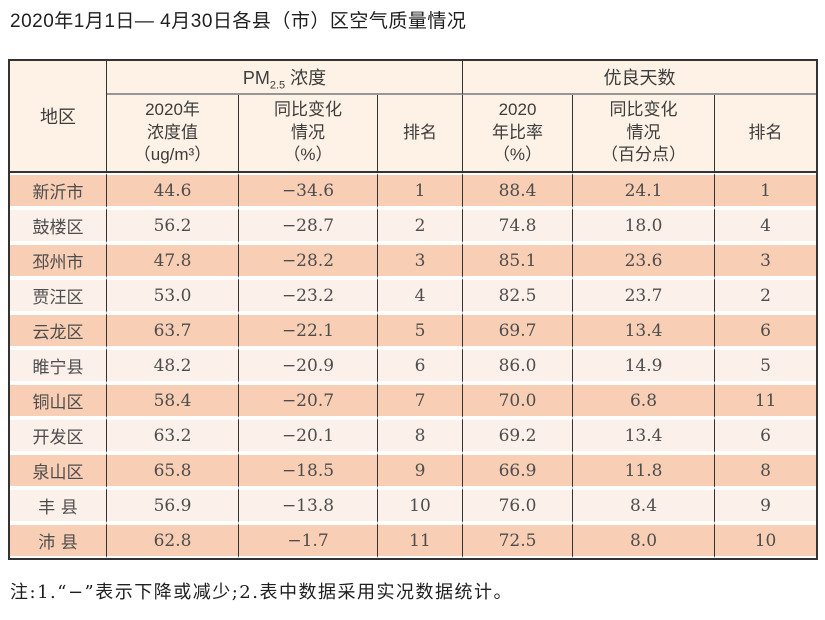 This screenshot has width=825, height=620. Describe the element at coordinates (518, 134) in the screenshot. I see `header-days-rate: 2020 年比率 （%）` at that location.